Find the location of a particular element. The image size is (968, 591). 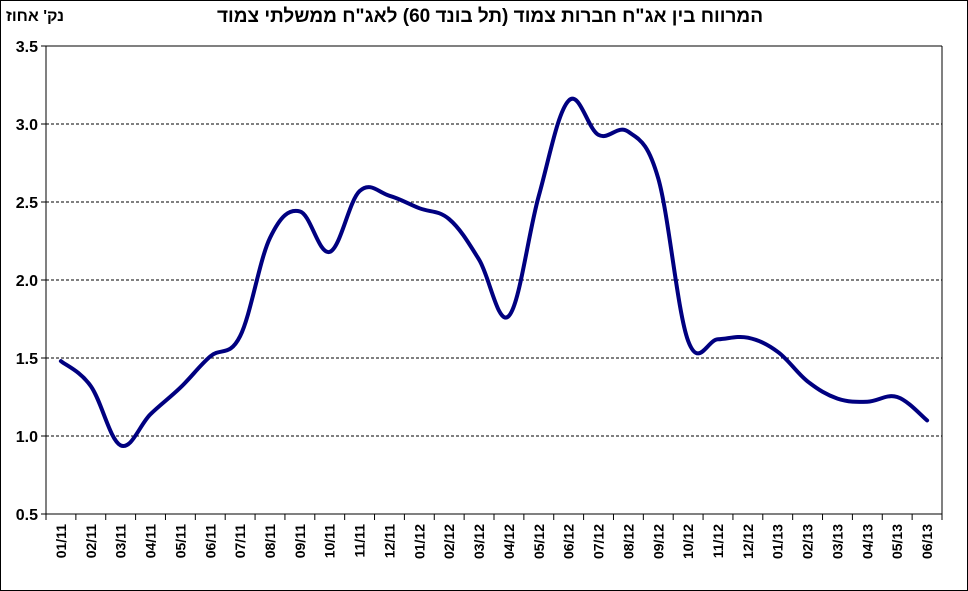

x-tick-label: 03/12 is located at coordinates (479, 541).